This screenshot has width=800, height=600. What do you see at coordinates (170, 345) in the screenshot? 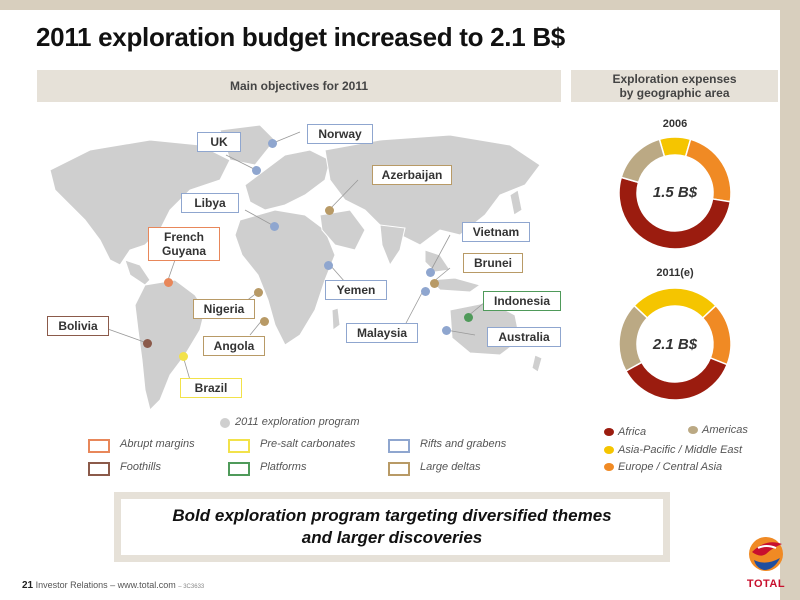
I see `south-america-shape` at bounding box center [170, 345].